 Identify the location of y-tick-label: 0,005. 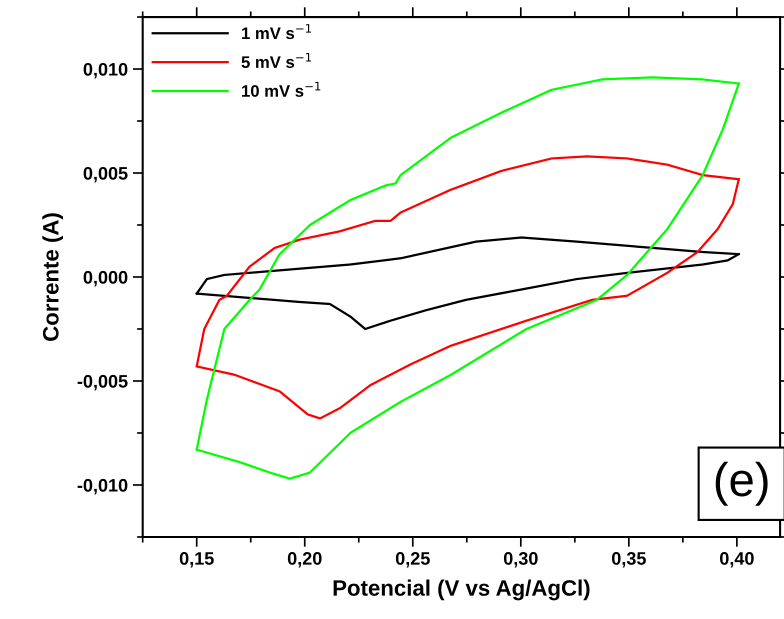
(106, 174).